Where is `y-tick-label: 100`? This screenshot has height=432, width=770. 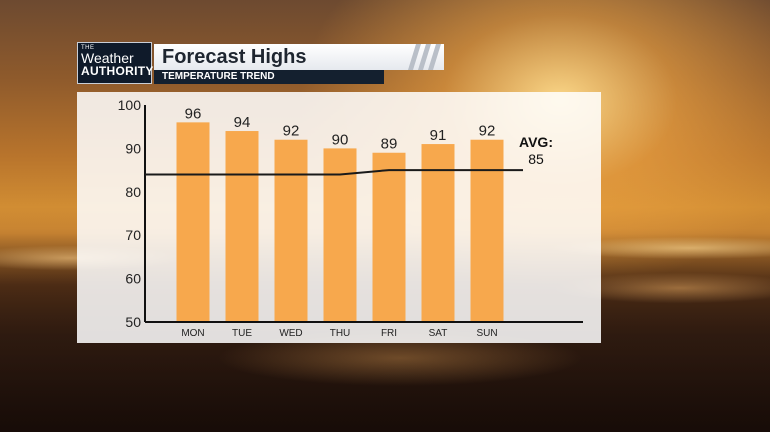 y-tick-label: 100 is located at coordinates (130, 105).